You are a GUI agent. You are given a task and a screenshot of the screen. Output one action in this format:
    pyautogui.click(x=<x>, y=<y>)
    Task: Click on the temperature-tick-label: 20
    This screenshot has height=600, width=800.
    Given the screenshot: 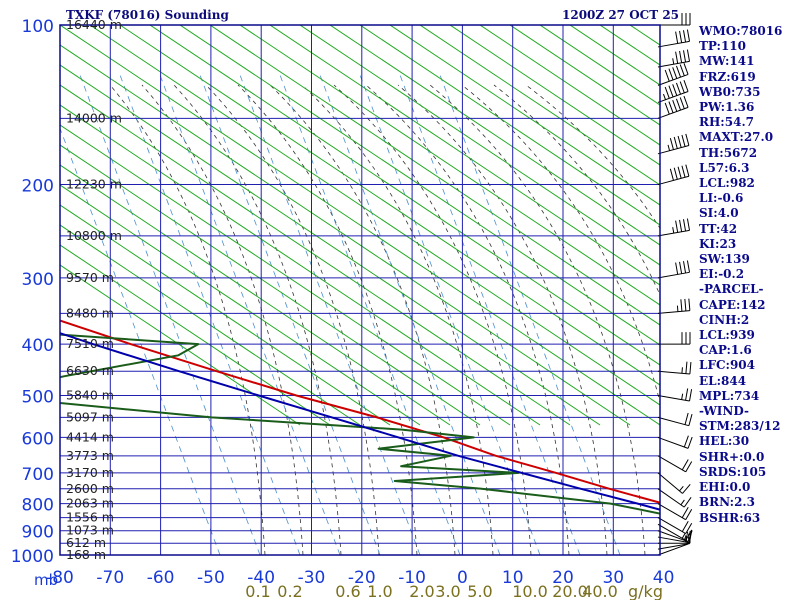 What is the action you would take?
    pyautogui.click(x=563, y=578)
    